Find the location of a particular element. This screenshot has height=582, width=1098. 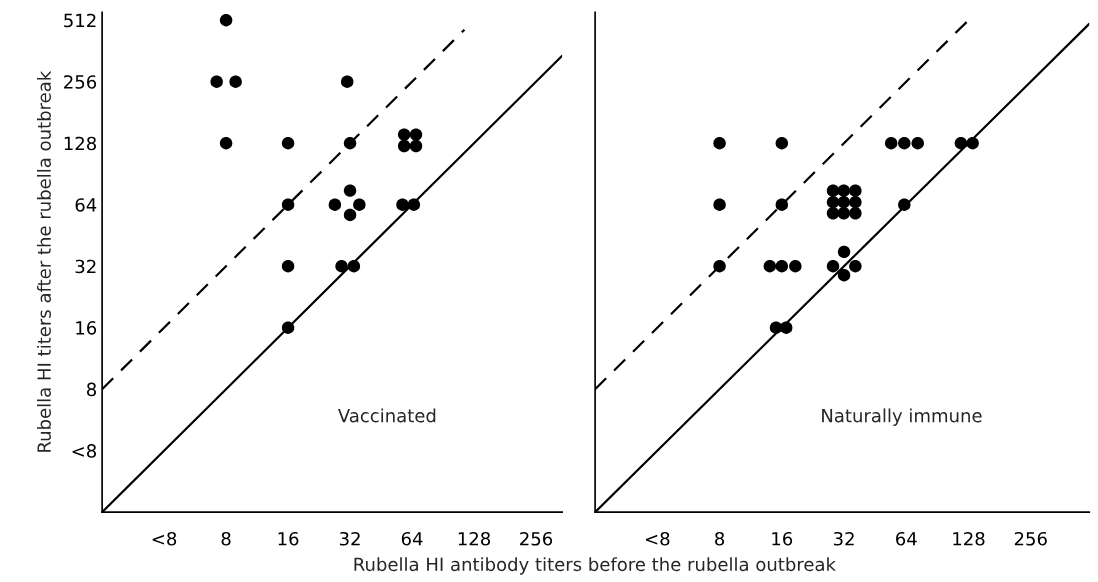

y-tick-label: 256 is located at coordinates (80, 82).